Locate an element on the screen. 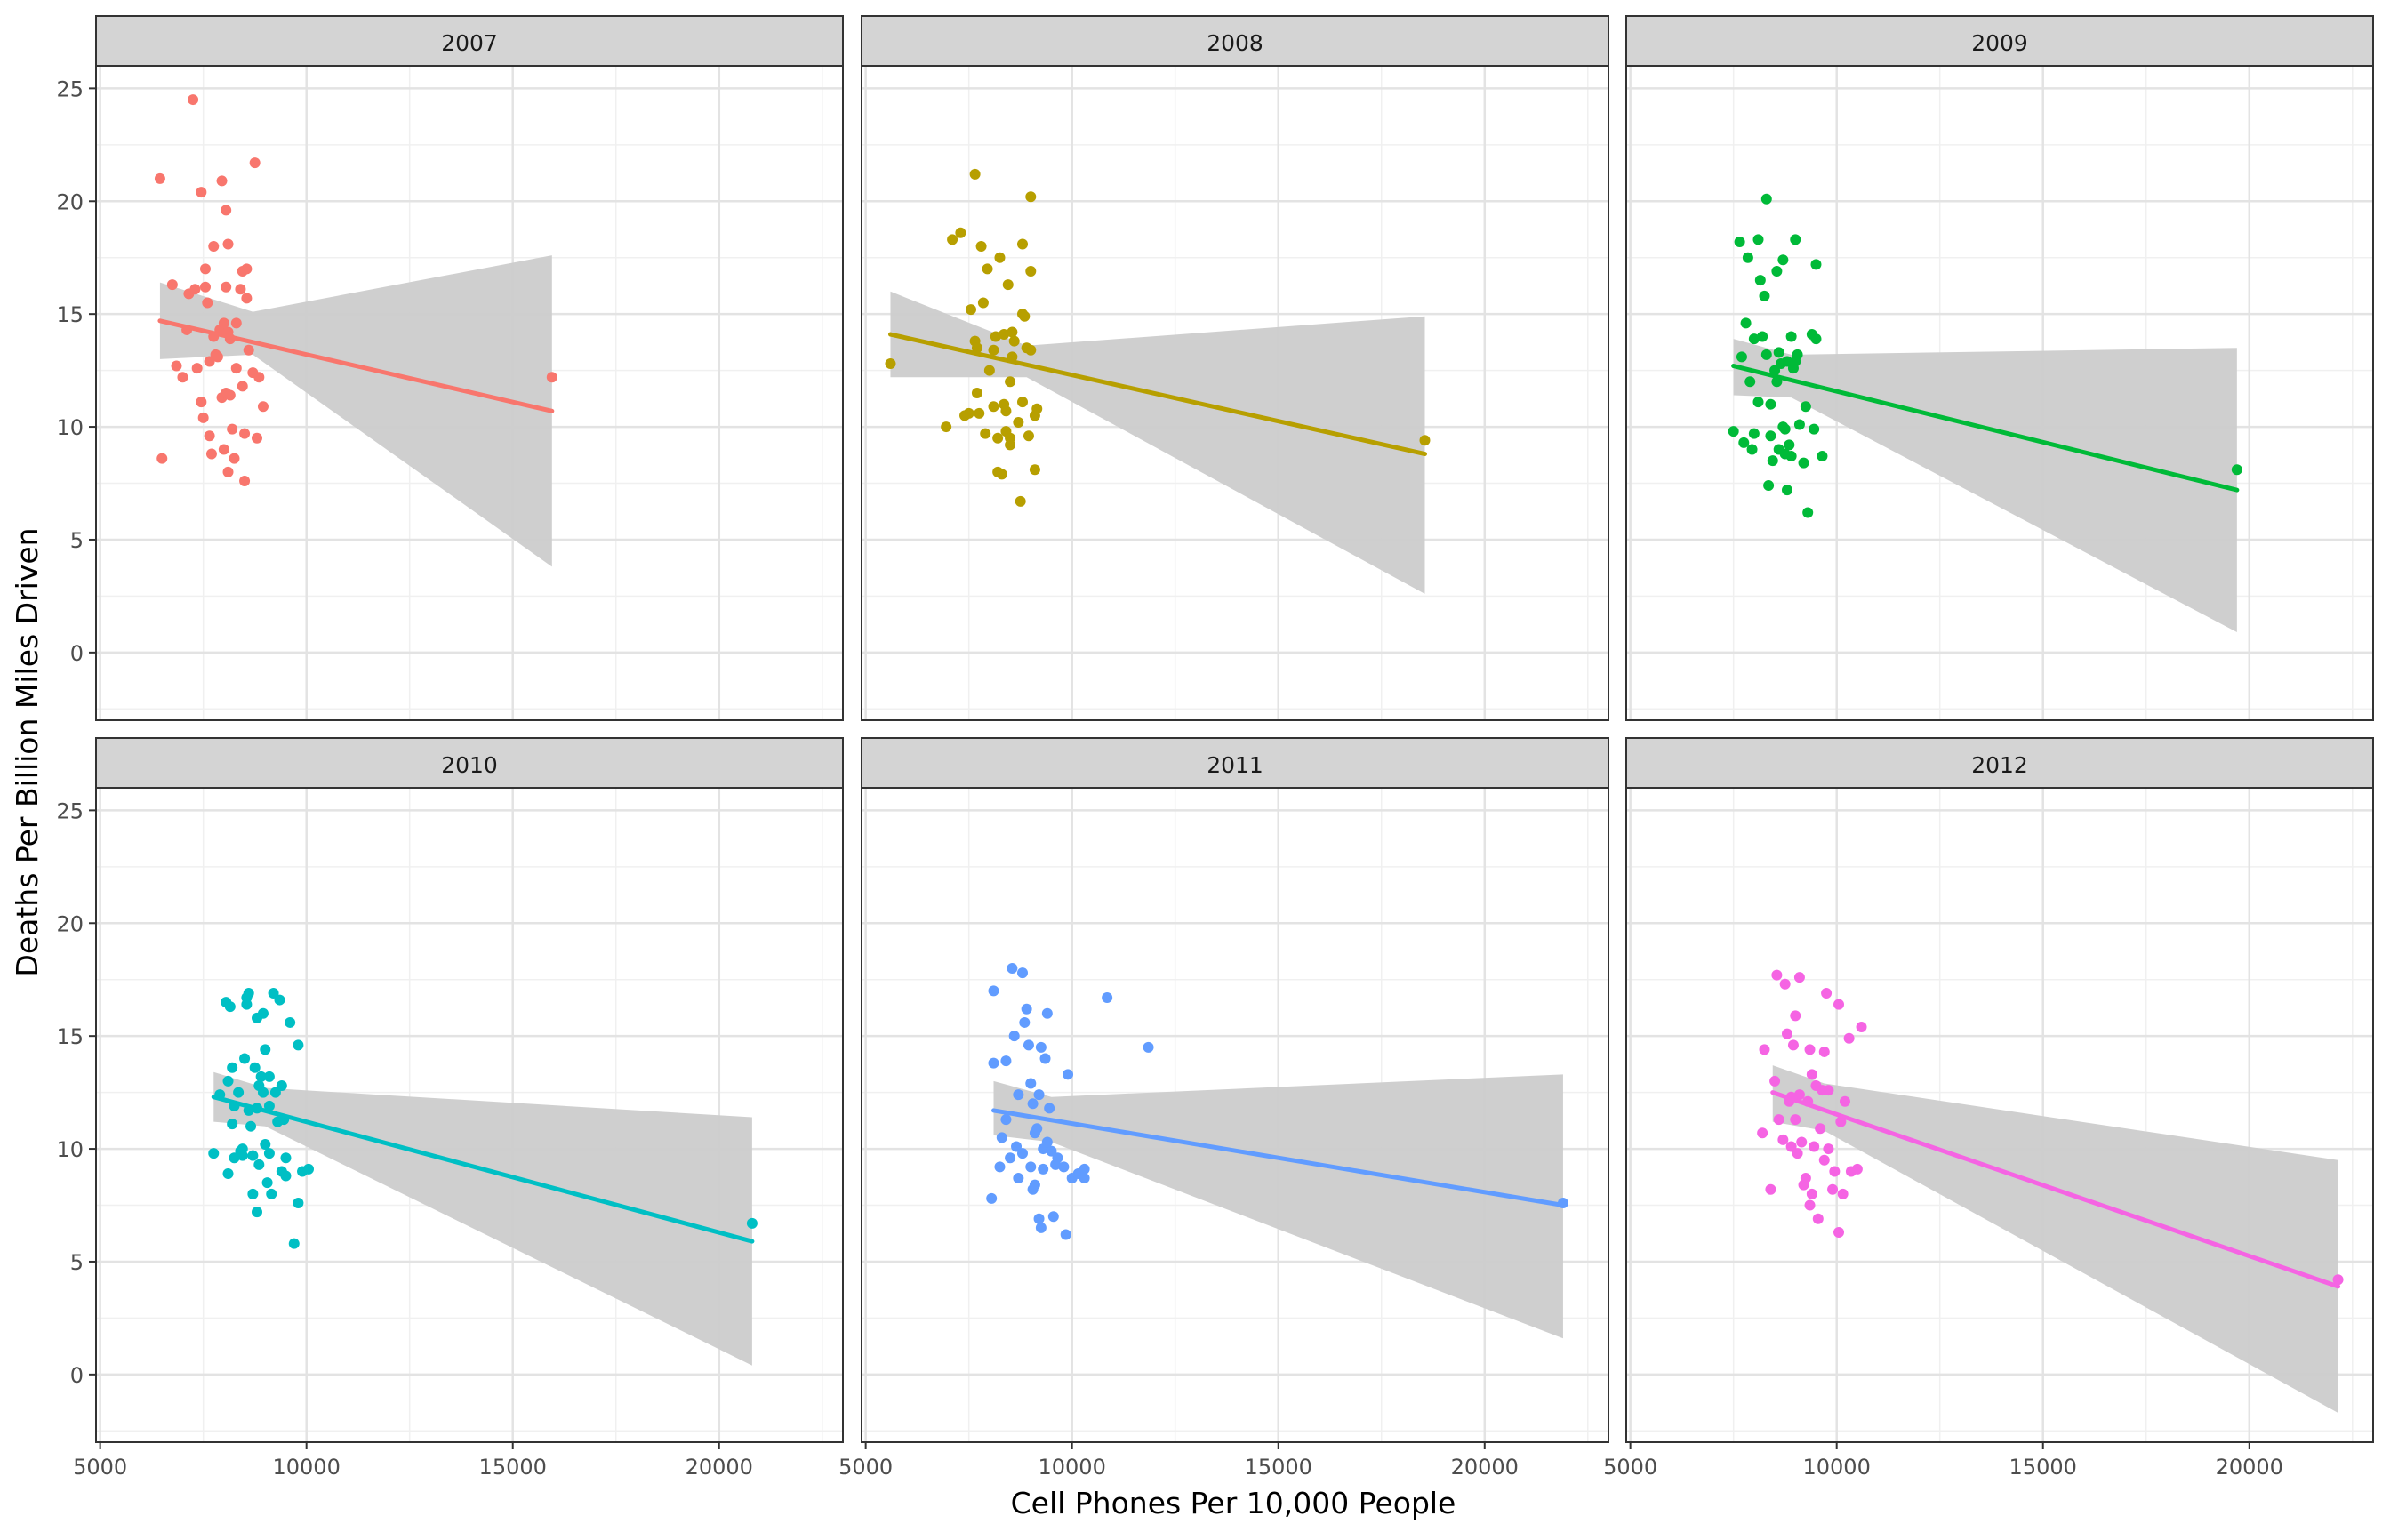 This screenshot has height=1540, width=2390. x-tick-label: 20000 is located at coordinates (1485, 1468).